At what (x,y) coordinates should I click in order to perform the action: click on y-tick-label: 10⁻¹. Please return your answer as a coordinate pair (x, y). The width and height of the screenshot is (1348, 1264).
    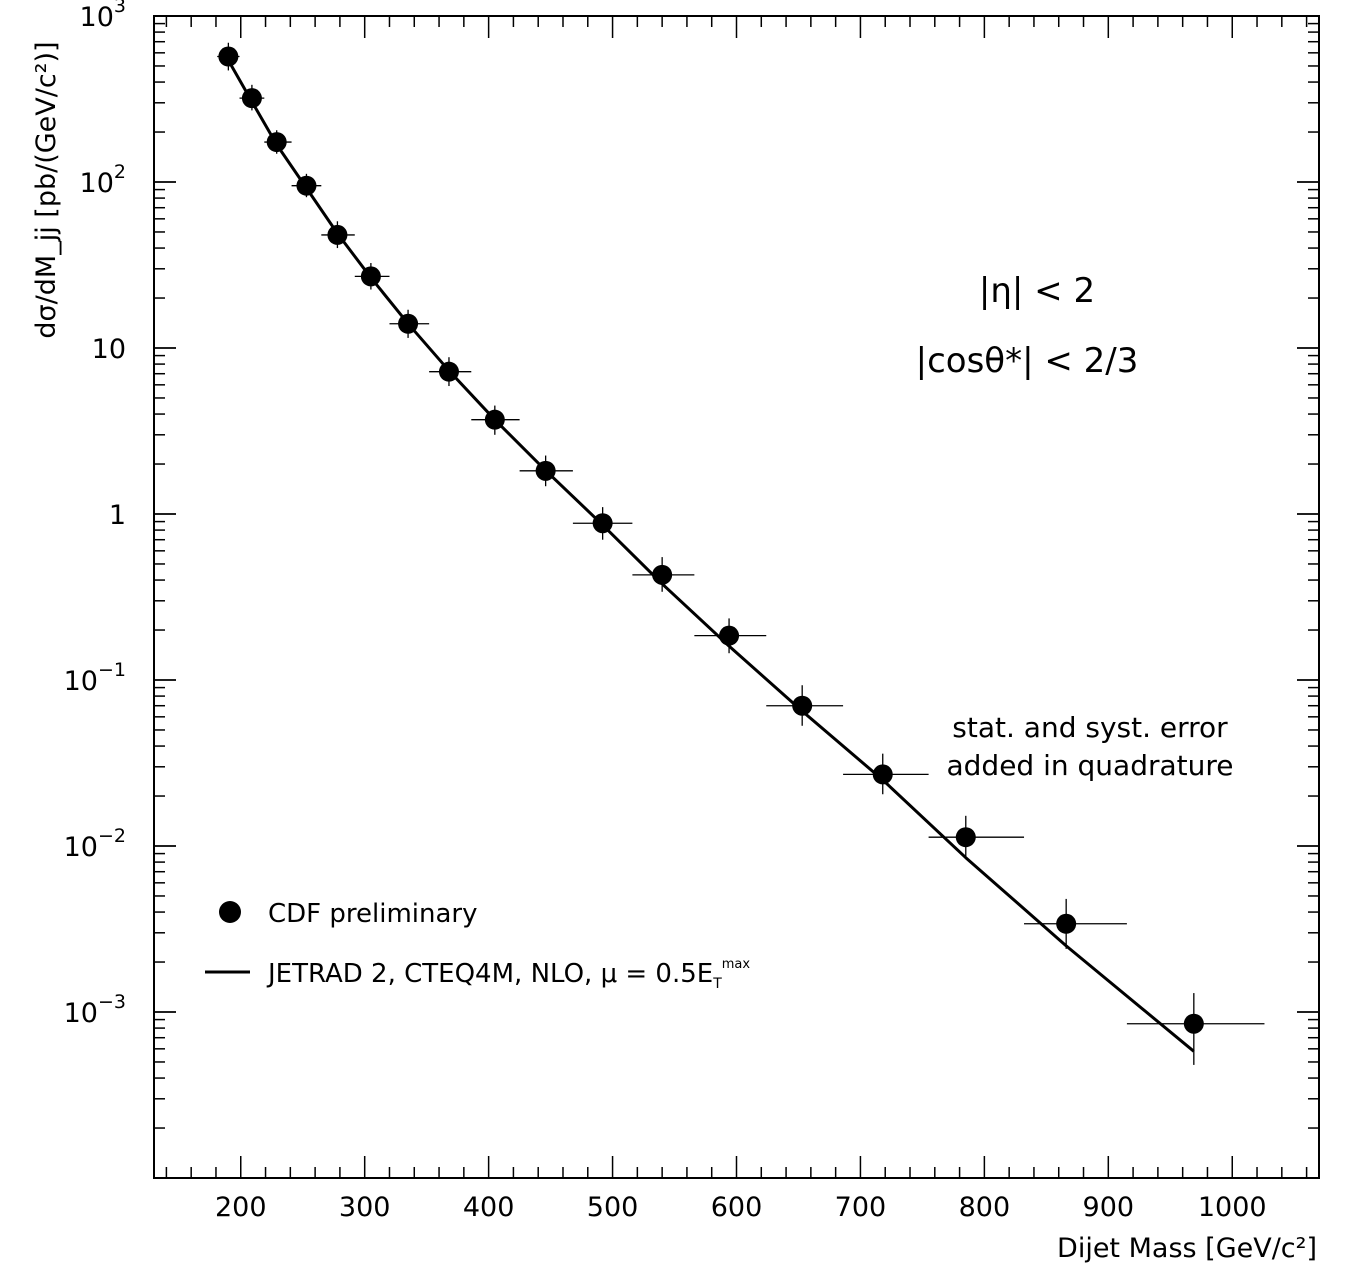
    Looking at the image, I should click on (95, 678).